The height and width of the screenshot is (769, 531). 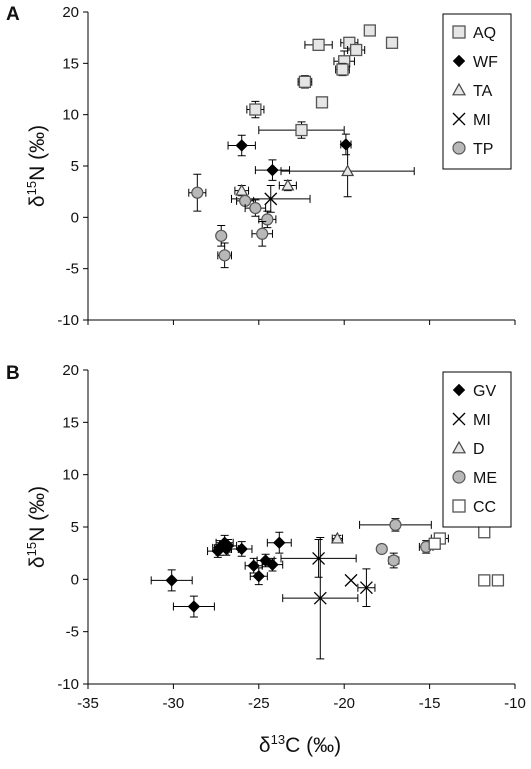 I want to click on legend-marker-ta, so click(x=459, y=89).